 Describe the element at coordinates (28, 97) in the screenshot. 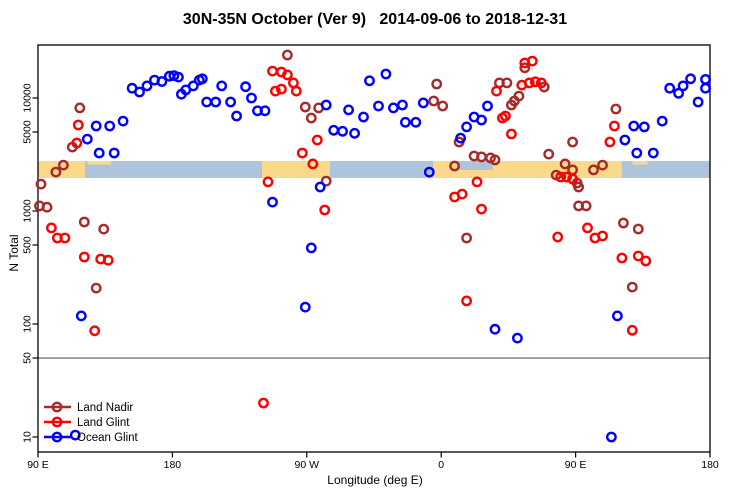

I see `y-tick-label: 10000` at that location.